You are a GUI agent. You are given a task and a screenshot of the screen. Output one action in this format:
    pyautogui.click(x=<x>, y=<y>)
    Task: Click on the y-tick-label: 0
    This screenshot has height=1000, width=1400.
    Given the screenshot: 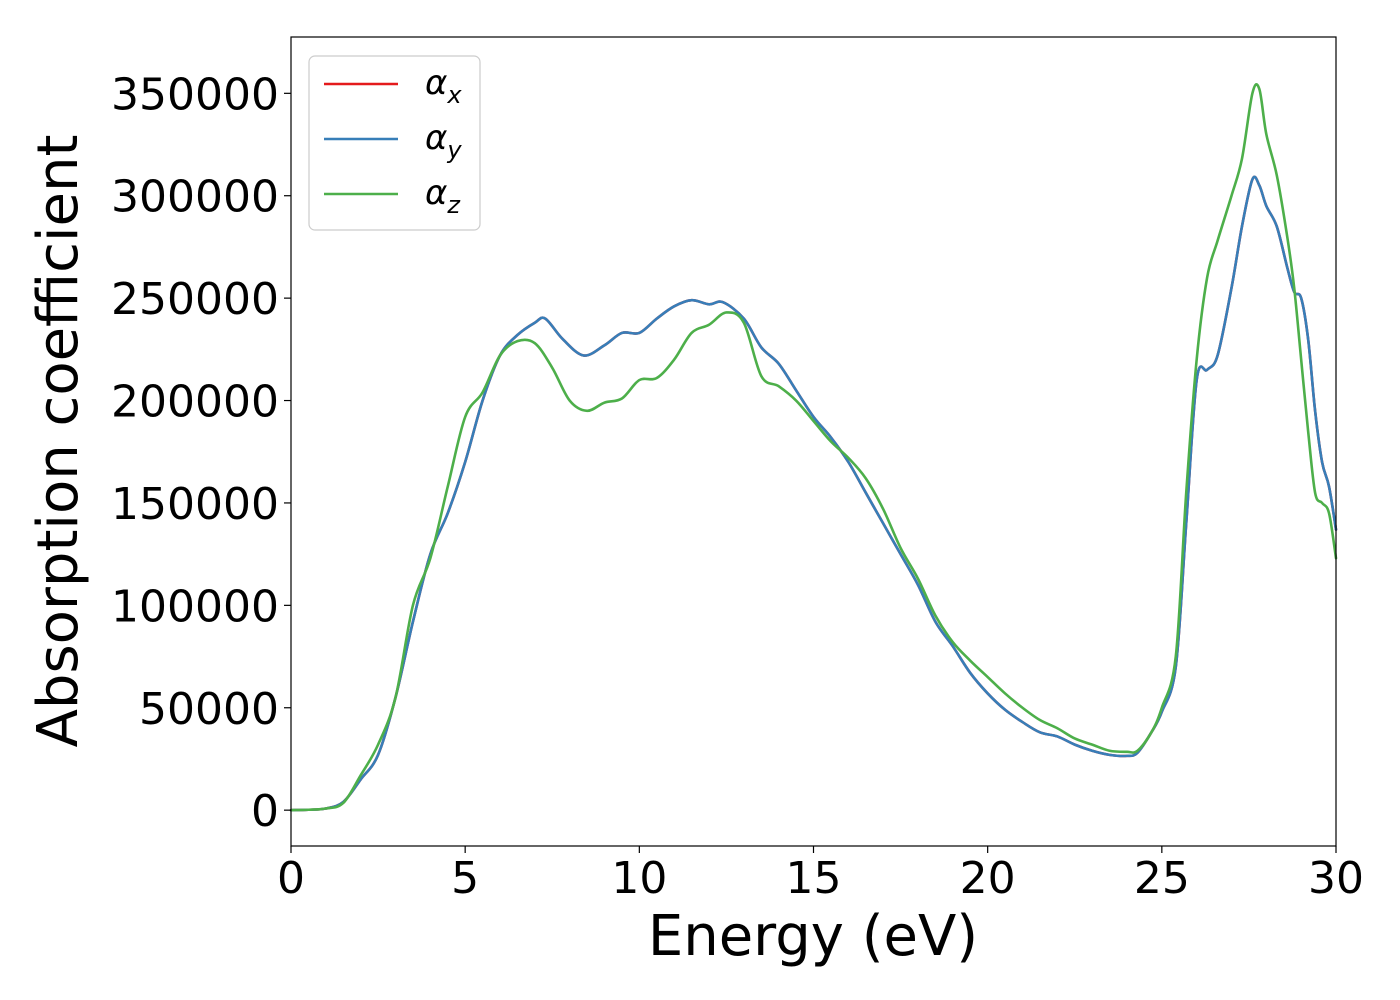 What is the action you would take?
    pyautogui.click(x=265, y=811)
    